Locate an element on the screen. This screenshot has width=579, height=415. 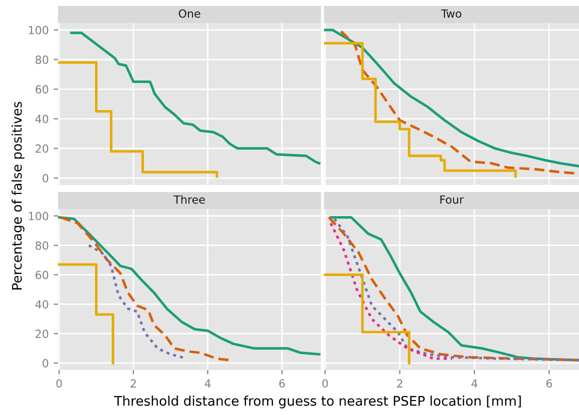
chart-title: Four is located at coordinates (452, 199).